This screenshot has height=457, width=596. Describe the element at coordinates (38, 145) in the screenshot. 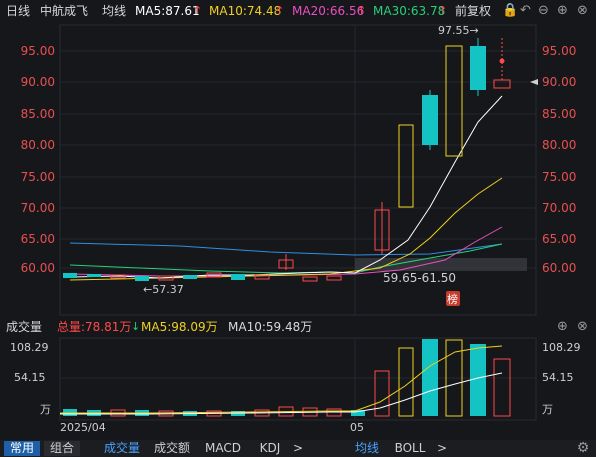

I see `left-tick: 80.00` at that location.